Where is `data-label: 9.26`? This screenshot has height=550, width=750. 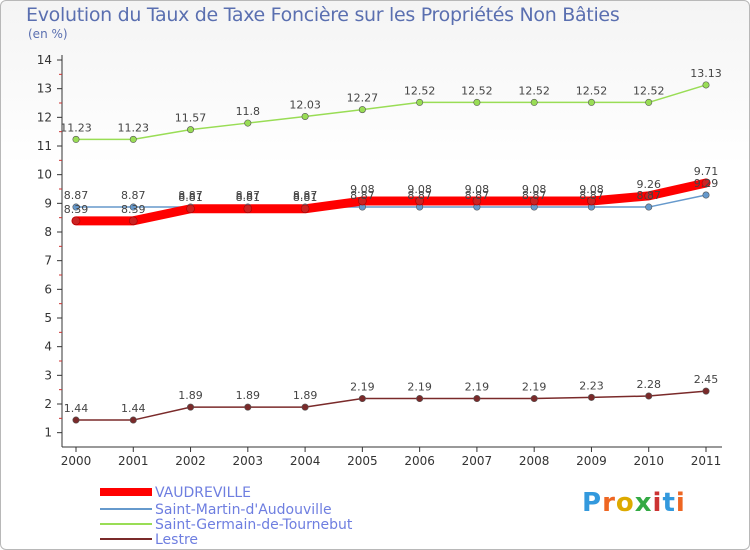 data-label: 9.26 is located at coordinates (648, 184).